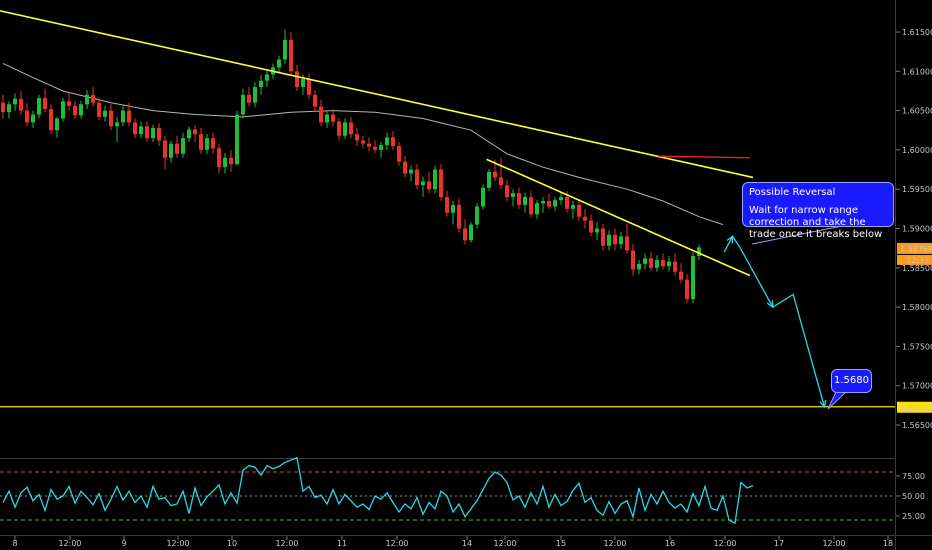  I want to click on price-tick-label: 1.57500, so click(917, 346).